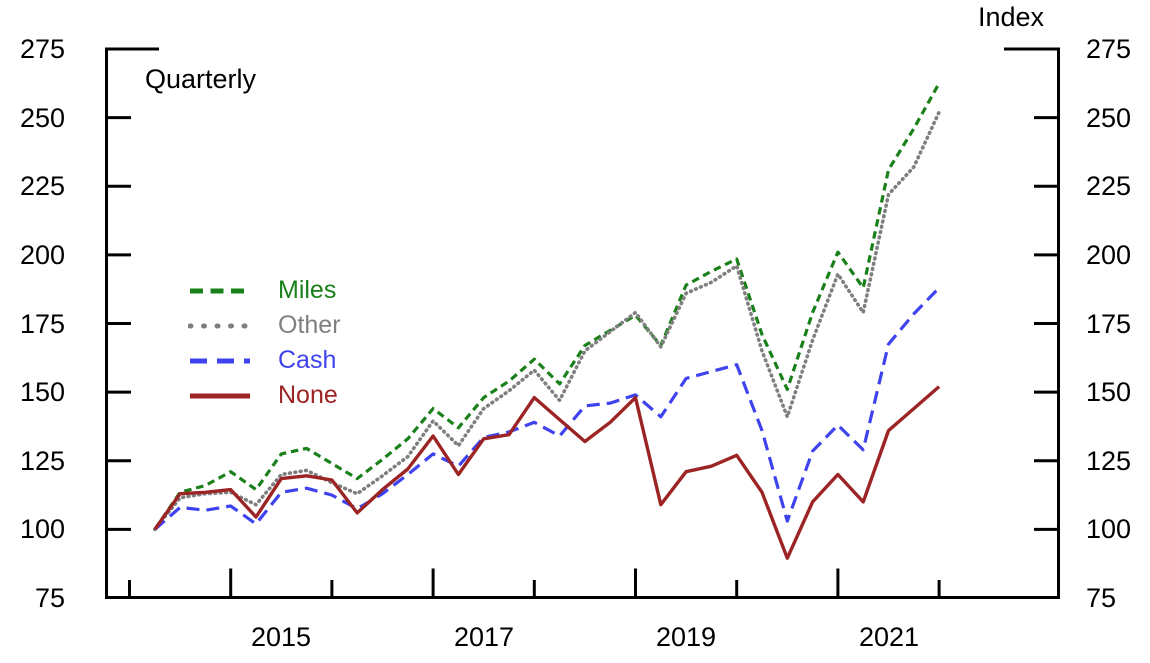  I want to click on legend-item-miles: Miles, so click(264, 290).